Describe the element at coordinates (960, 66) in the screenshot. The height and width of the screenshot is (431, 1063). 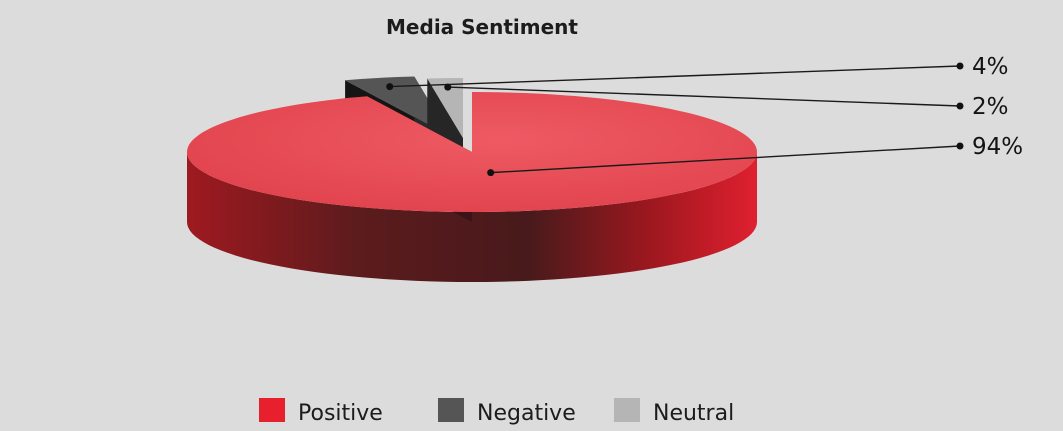
I see `leader-dot-negative-end` at that location.